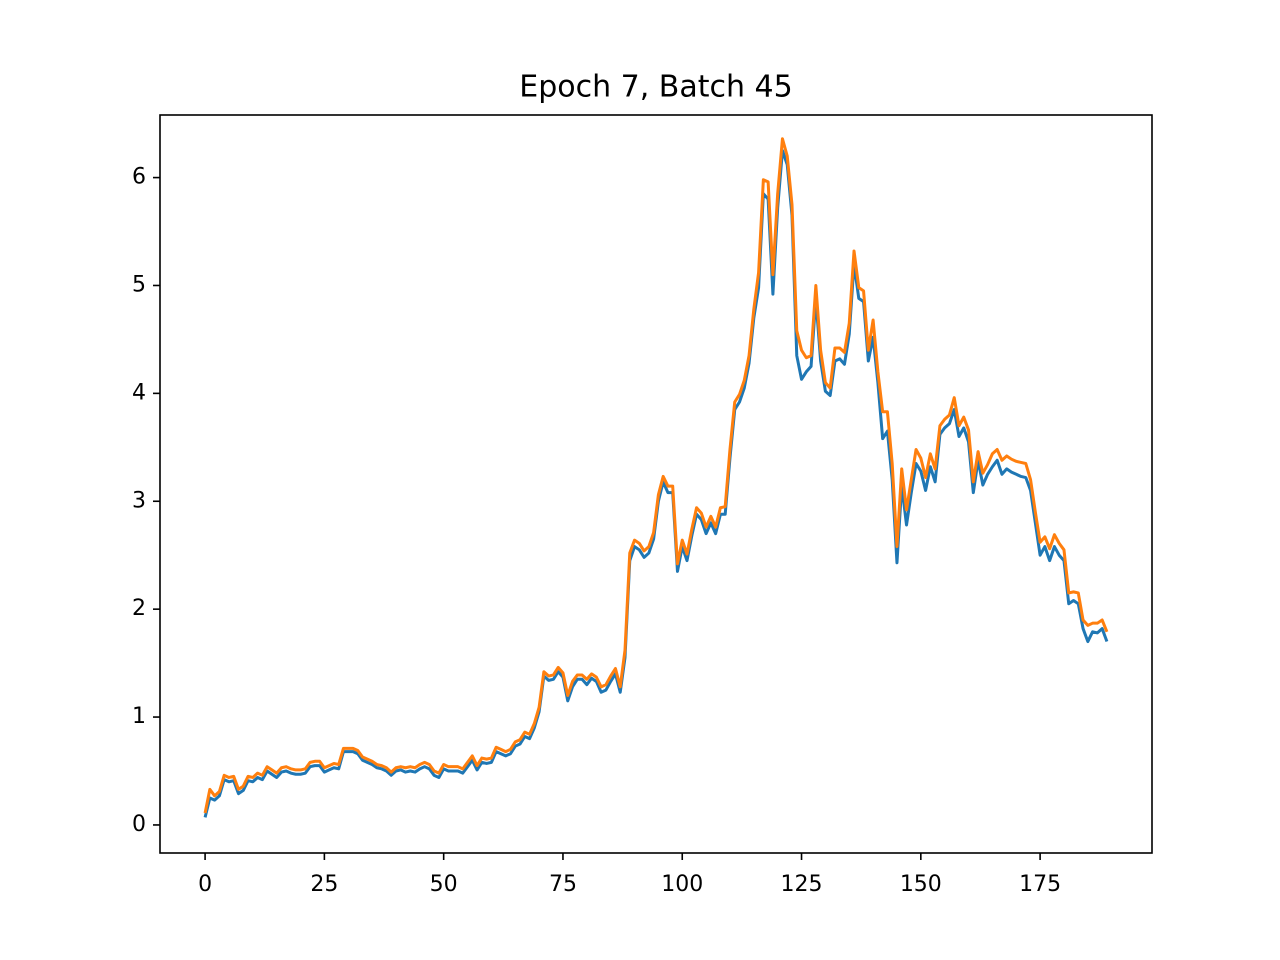  What do you see at coordinates (205, 884) in the screenshot?
I see `x-tick-label: 0` at bounding box center [205, 884].